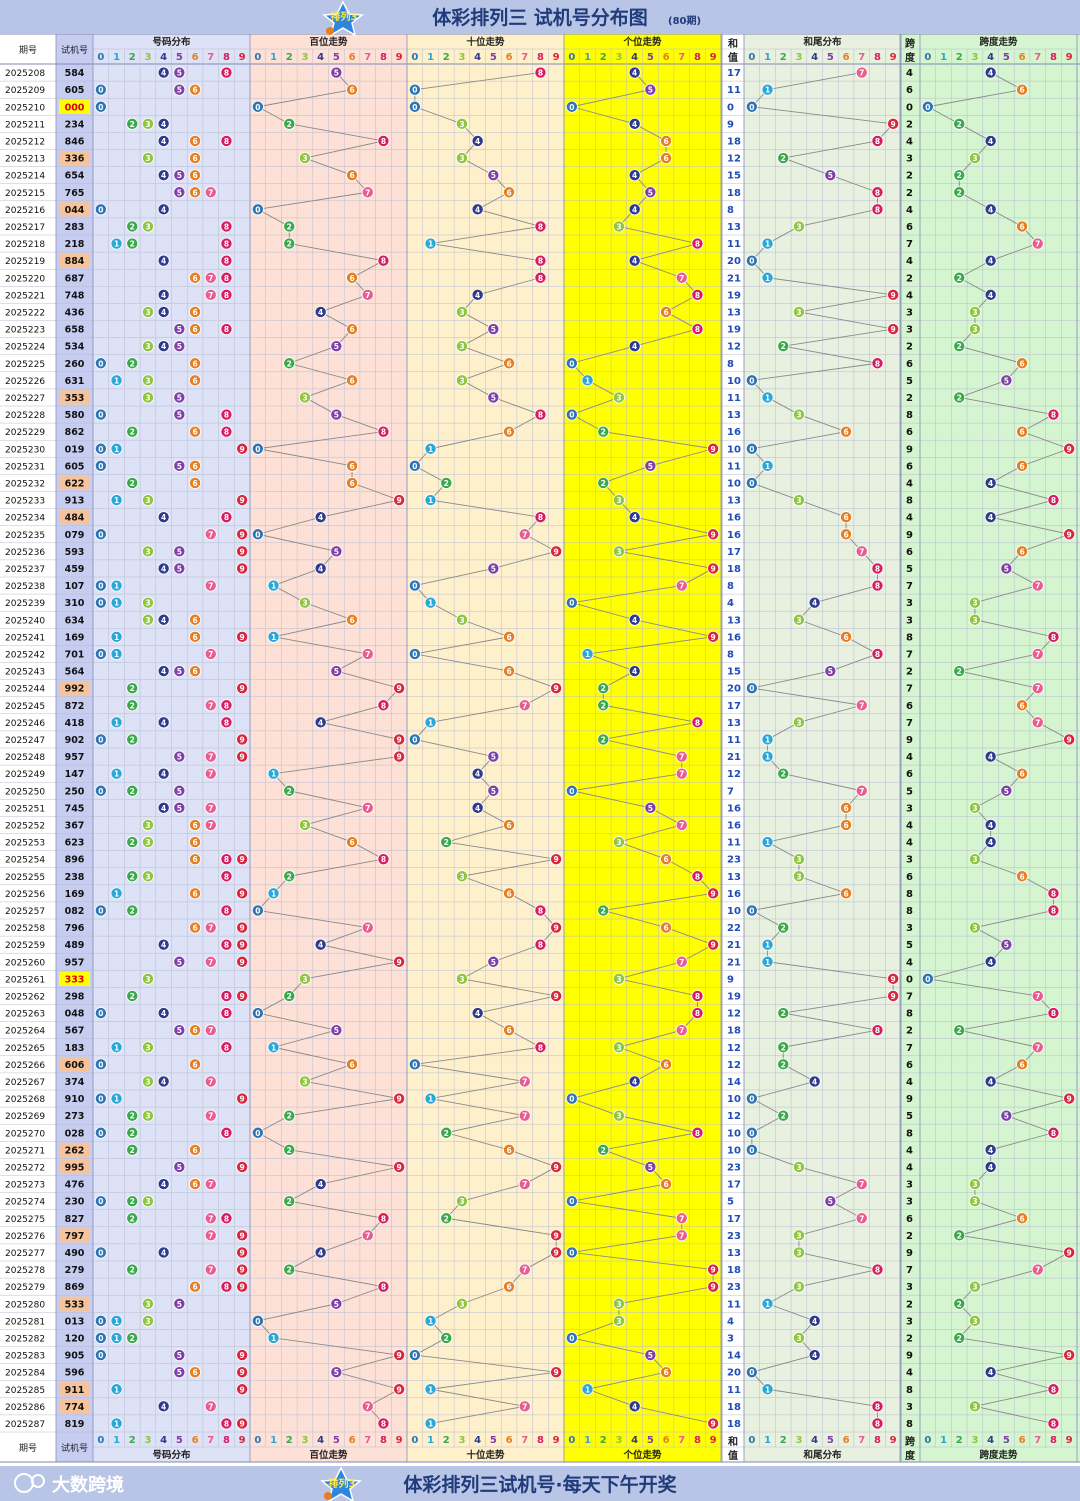 The image size is (1080, 1501). I want to click on uni-ball: 3, so click(618, 978).